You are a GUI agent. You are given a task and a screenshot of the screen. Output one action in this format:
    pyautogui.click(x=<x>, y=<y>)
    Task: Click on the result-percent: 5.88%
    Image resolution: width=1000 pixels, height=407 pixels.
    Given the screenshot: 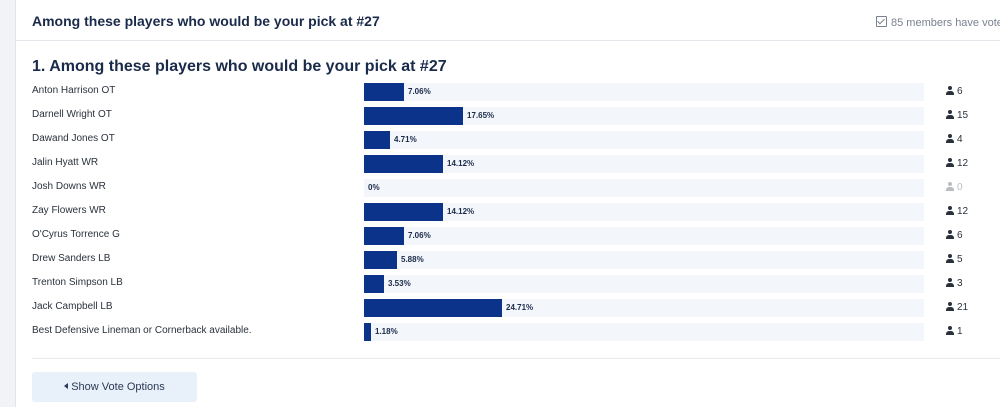 What is the action you would take?
    pyautogui.click(x=412, y=259)
    